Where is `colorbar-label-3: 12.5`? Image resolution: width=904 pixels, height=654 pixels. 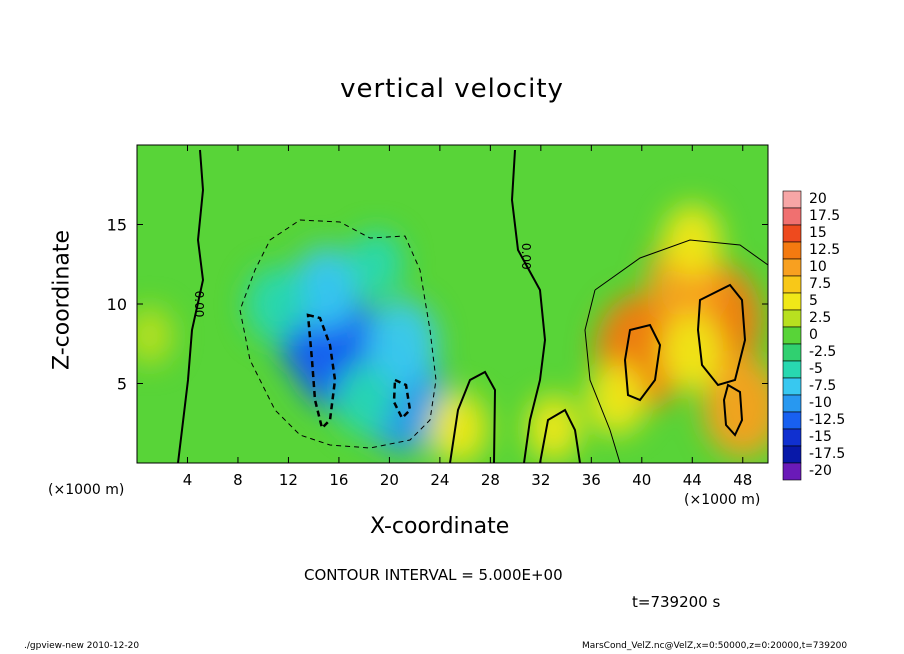 colorbar-label-3: 12.5 is located at coordinates (824, 250).